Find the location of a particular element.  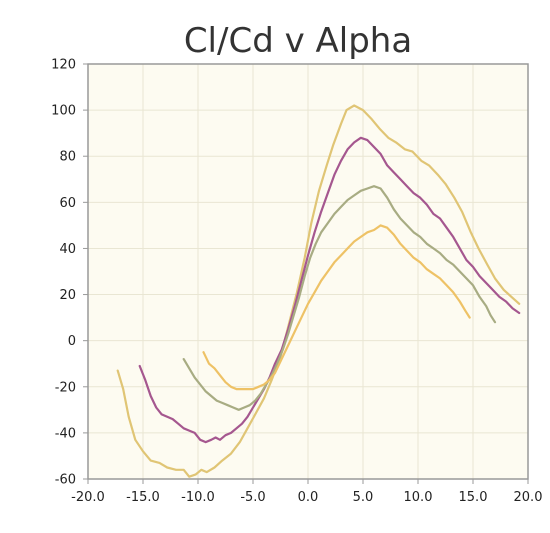

y-axis: 120 100 80 60 40 20 0 -20 -40 -60 is located at coordinates (69, 273).